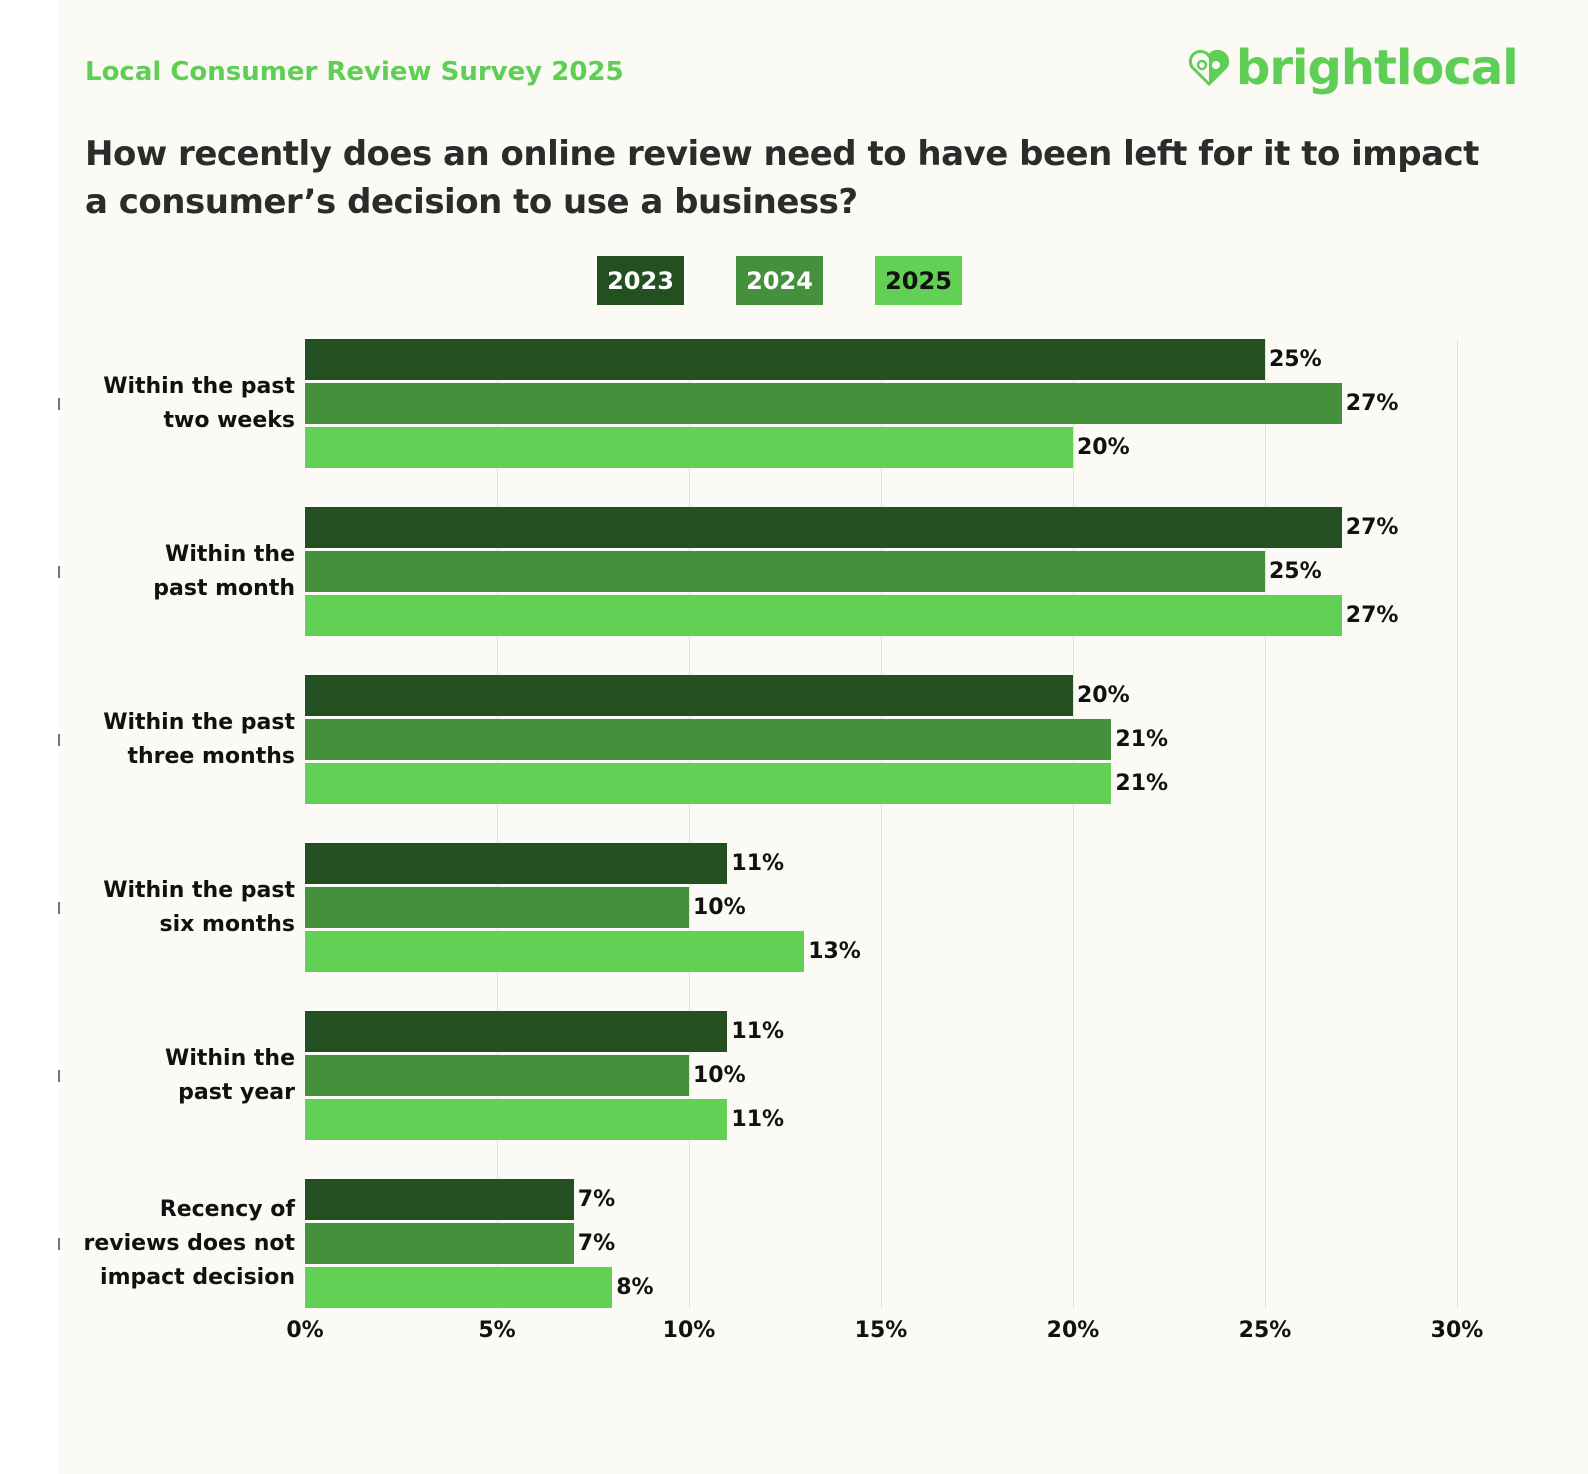 The image size is (1588, 1474). Describe the element at coordinates (635, 1287) in the screenshot. I see `data-label: 8%` at that location.